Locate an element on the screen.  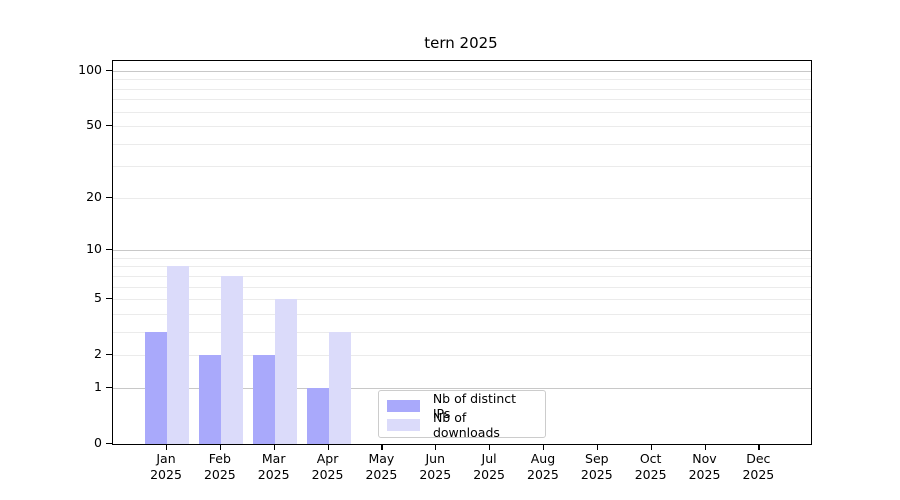
x-tick-label: Sep 2025 is located at coordinates (596, 466).